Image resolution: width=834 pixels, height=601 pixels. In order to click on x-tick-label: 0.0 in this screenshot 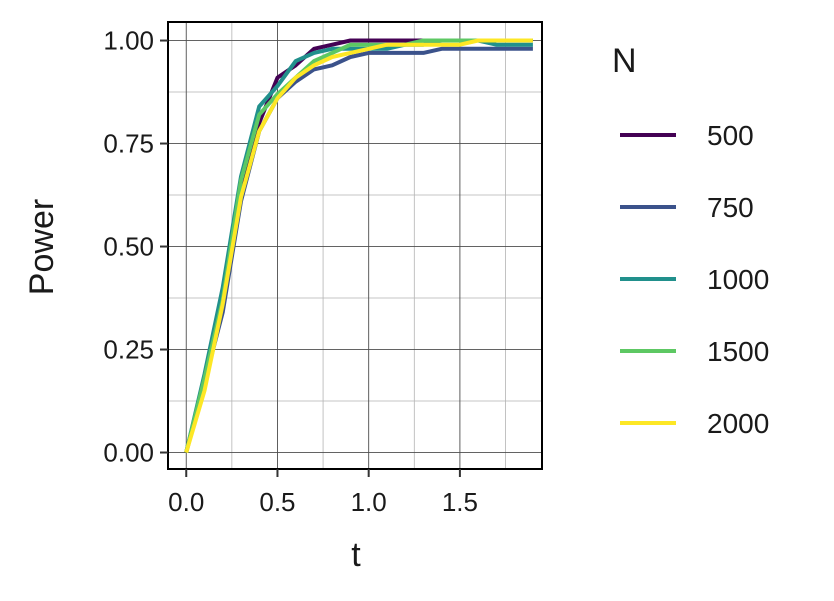, I will do `click(186, 502)`.